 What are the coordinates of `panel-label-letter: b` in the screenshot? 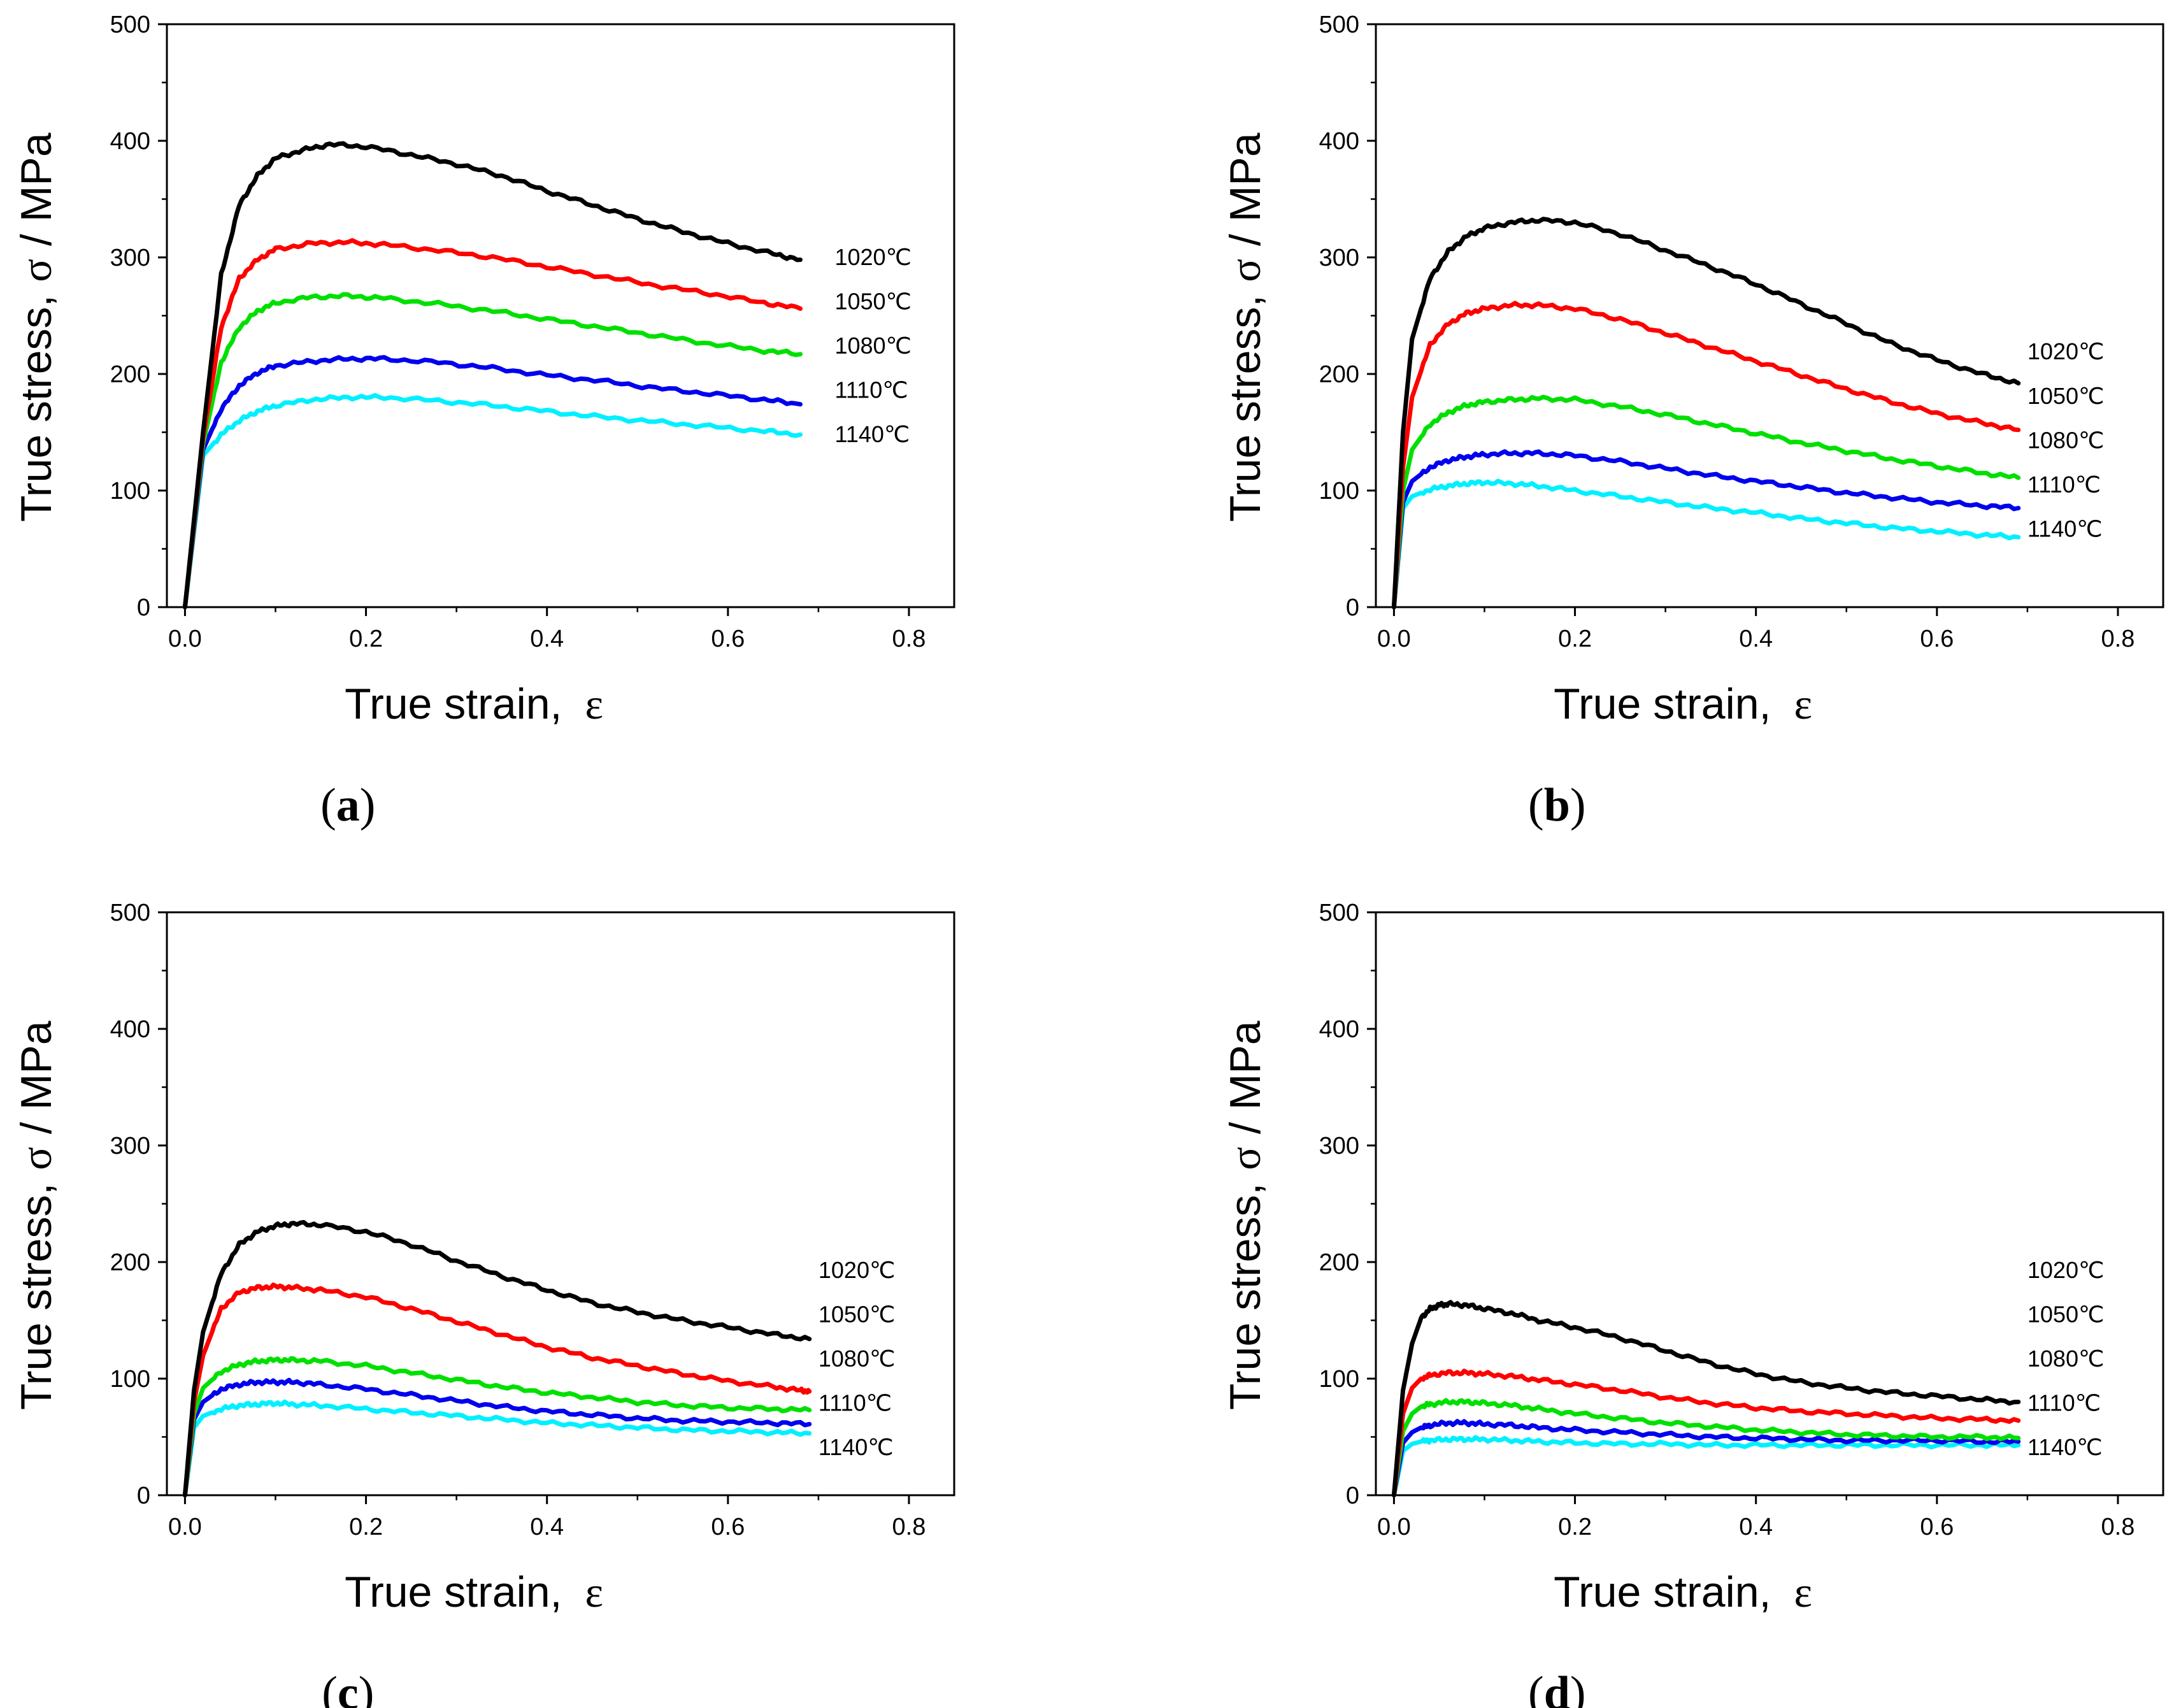 It's located at (1557, 805).